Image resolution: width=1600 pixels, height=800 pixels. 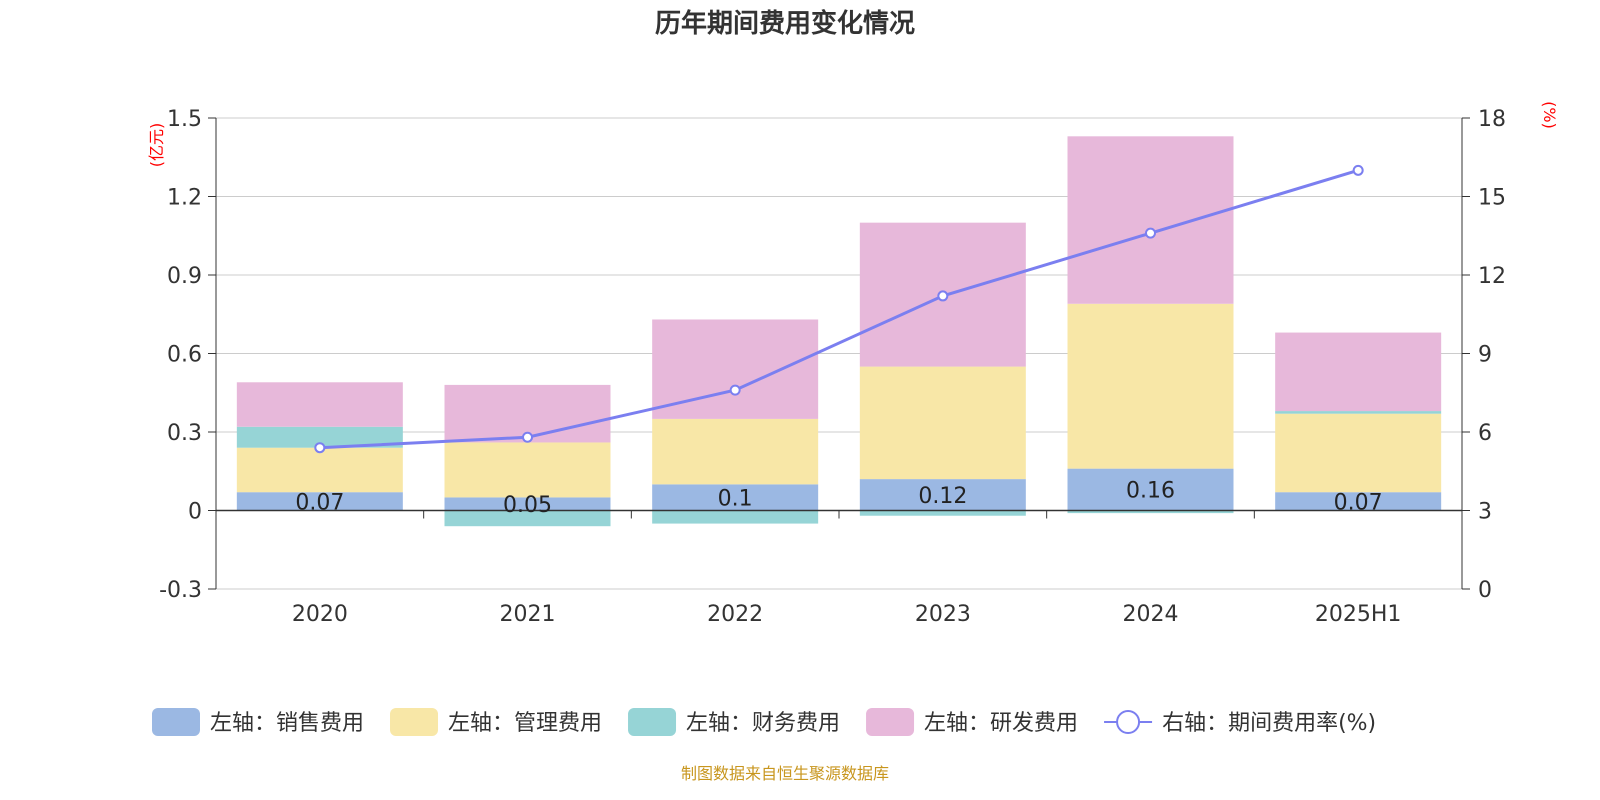 What do you see at coordinates (838, 498) in the screenshot?
I see `data-labels: 0.07 0.05 0.1 0.12 0.16 0.07` at bounding box center [838, 498].